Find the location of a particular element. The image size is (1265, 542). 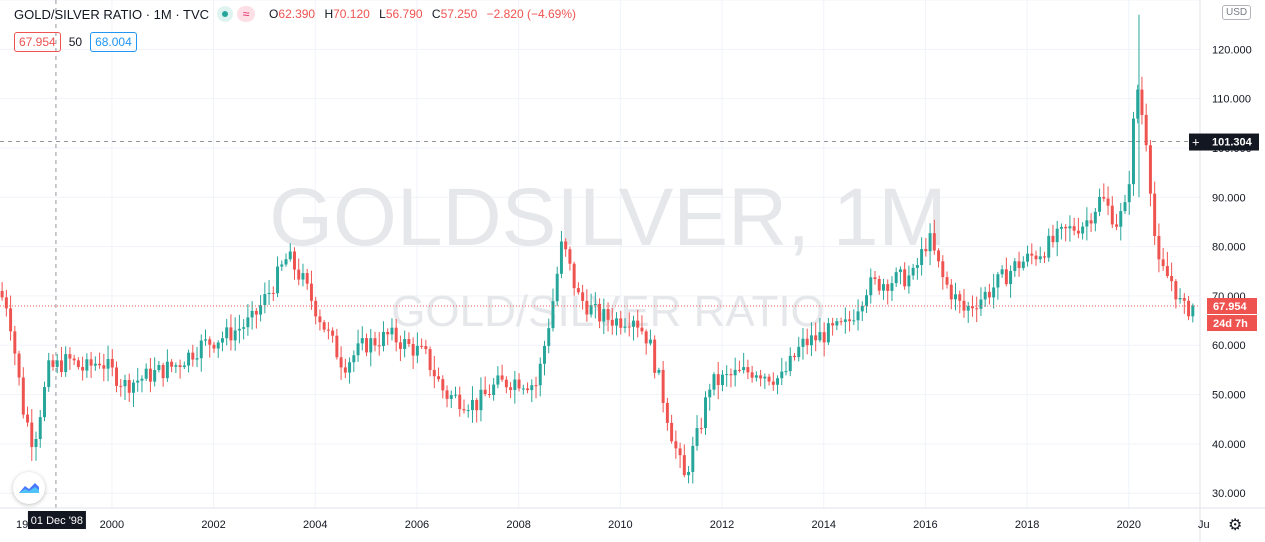

close-value: 57.250 is located at coordinates (459, 14).